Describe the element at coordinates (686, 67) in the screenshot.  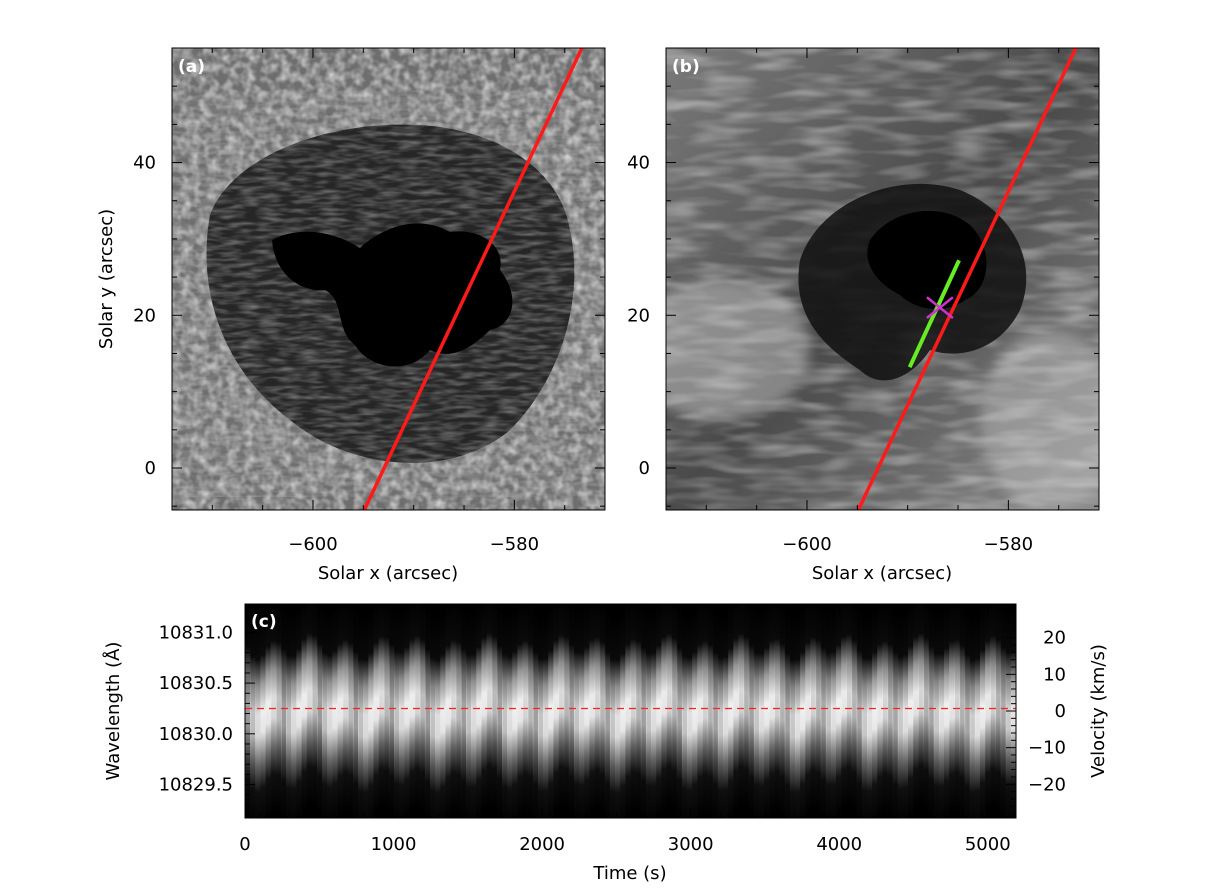
I see `panel-b-tag: (b)` at that location.